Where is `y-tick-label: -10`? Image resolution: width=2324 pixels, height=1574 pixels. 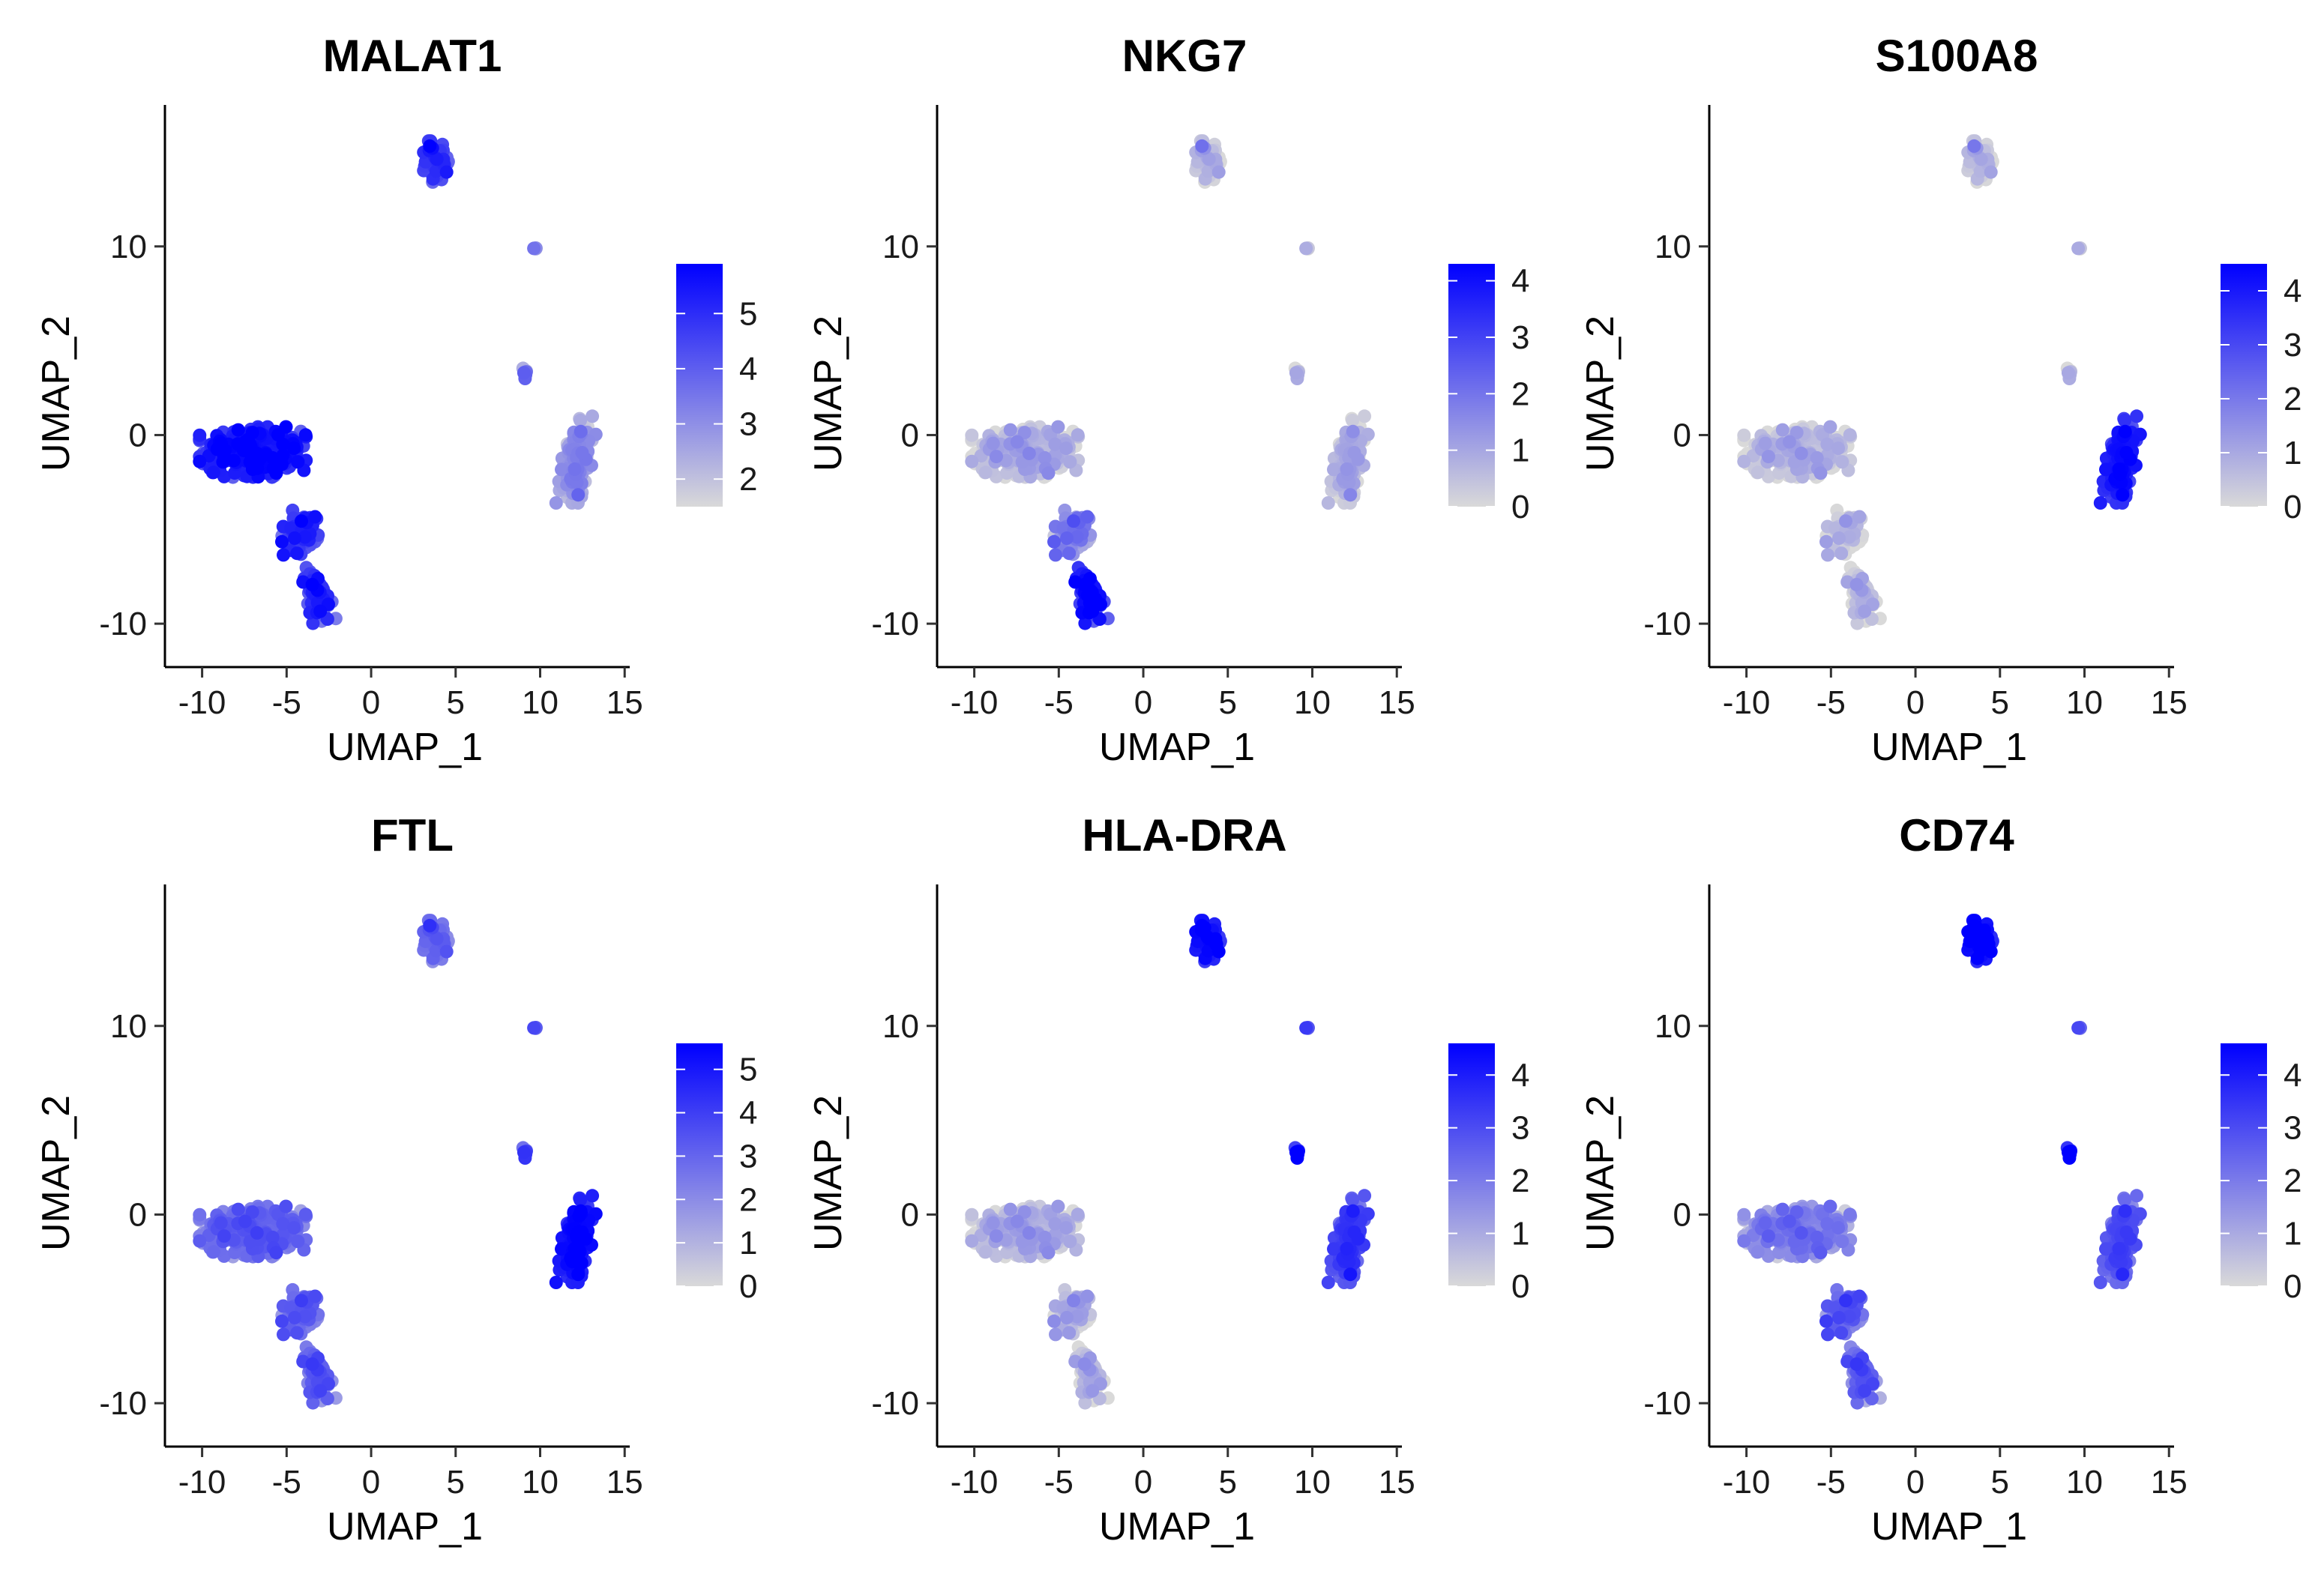 y-tick-label: -10 is located at coordinates (123, 1403).